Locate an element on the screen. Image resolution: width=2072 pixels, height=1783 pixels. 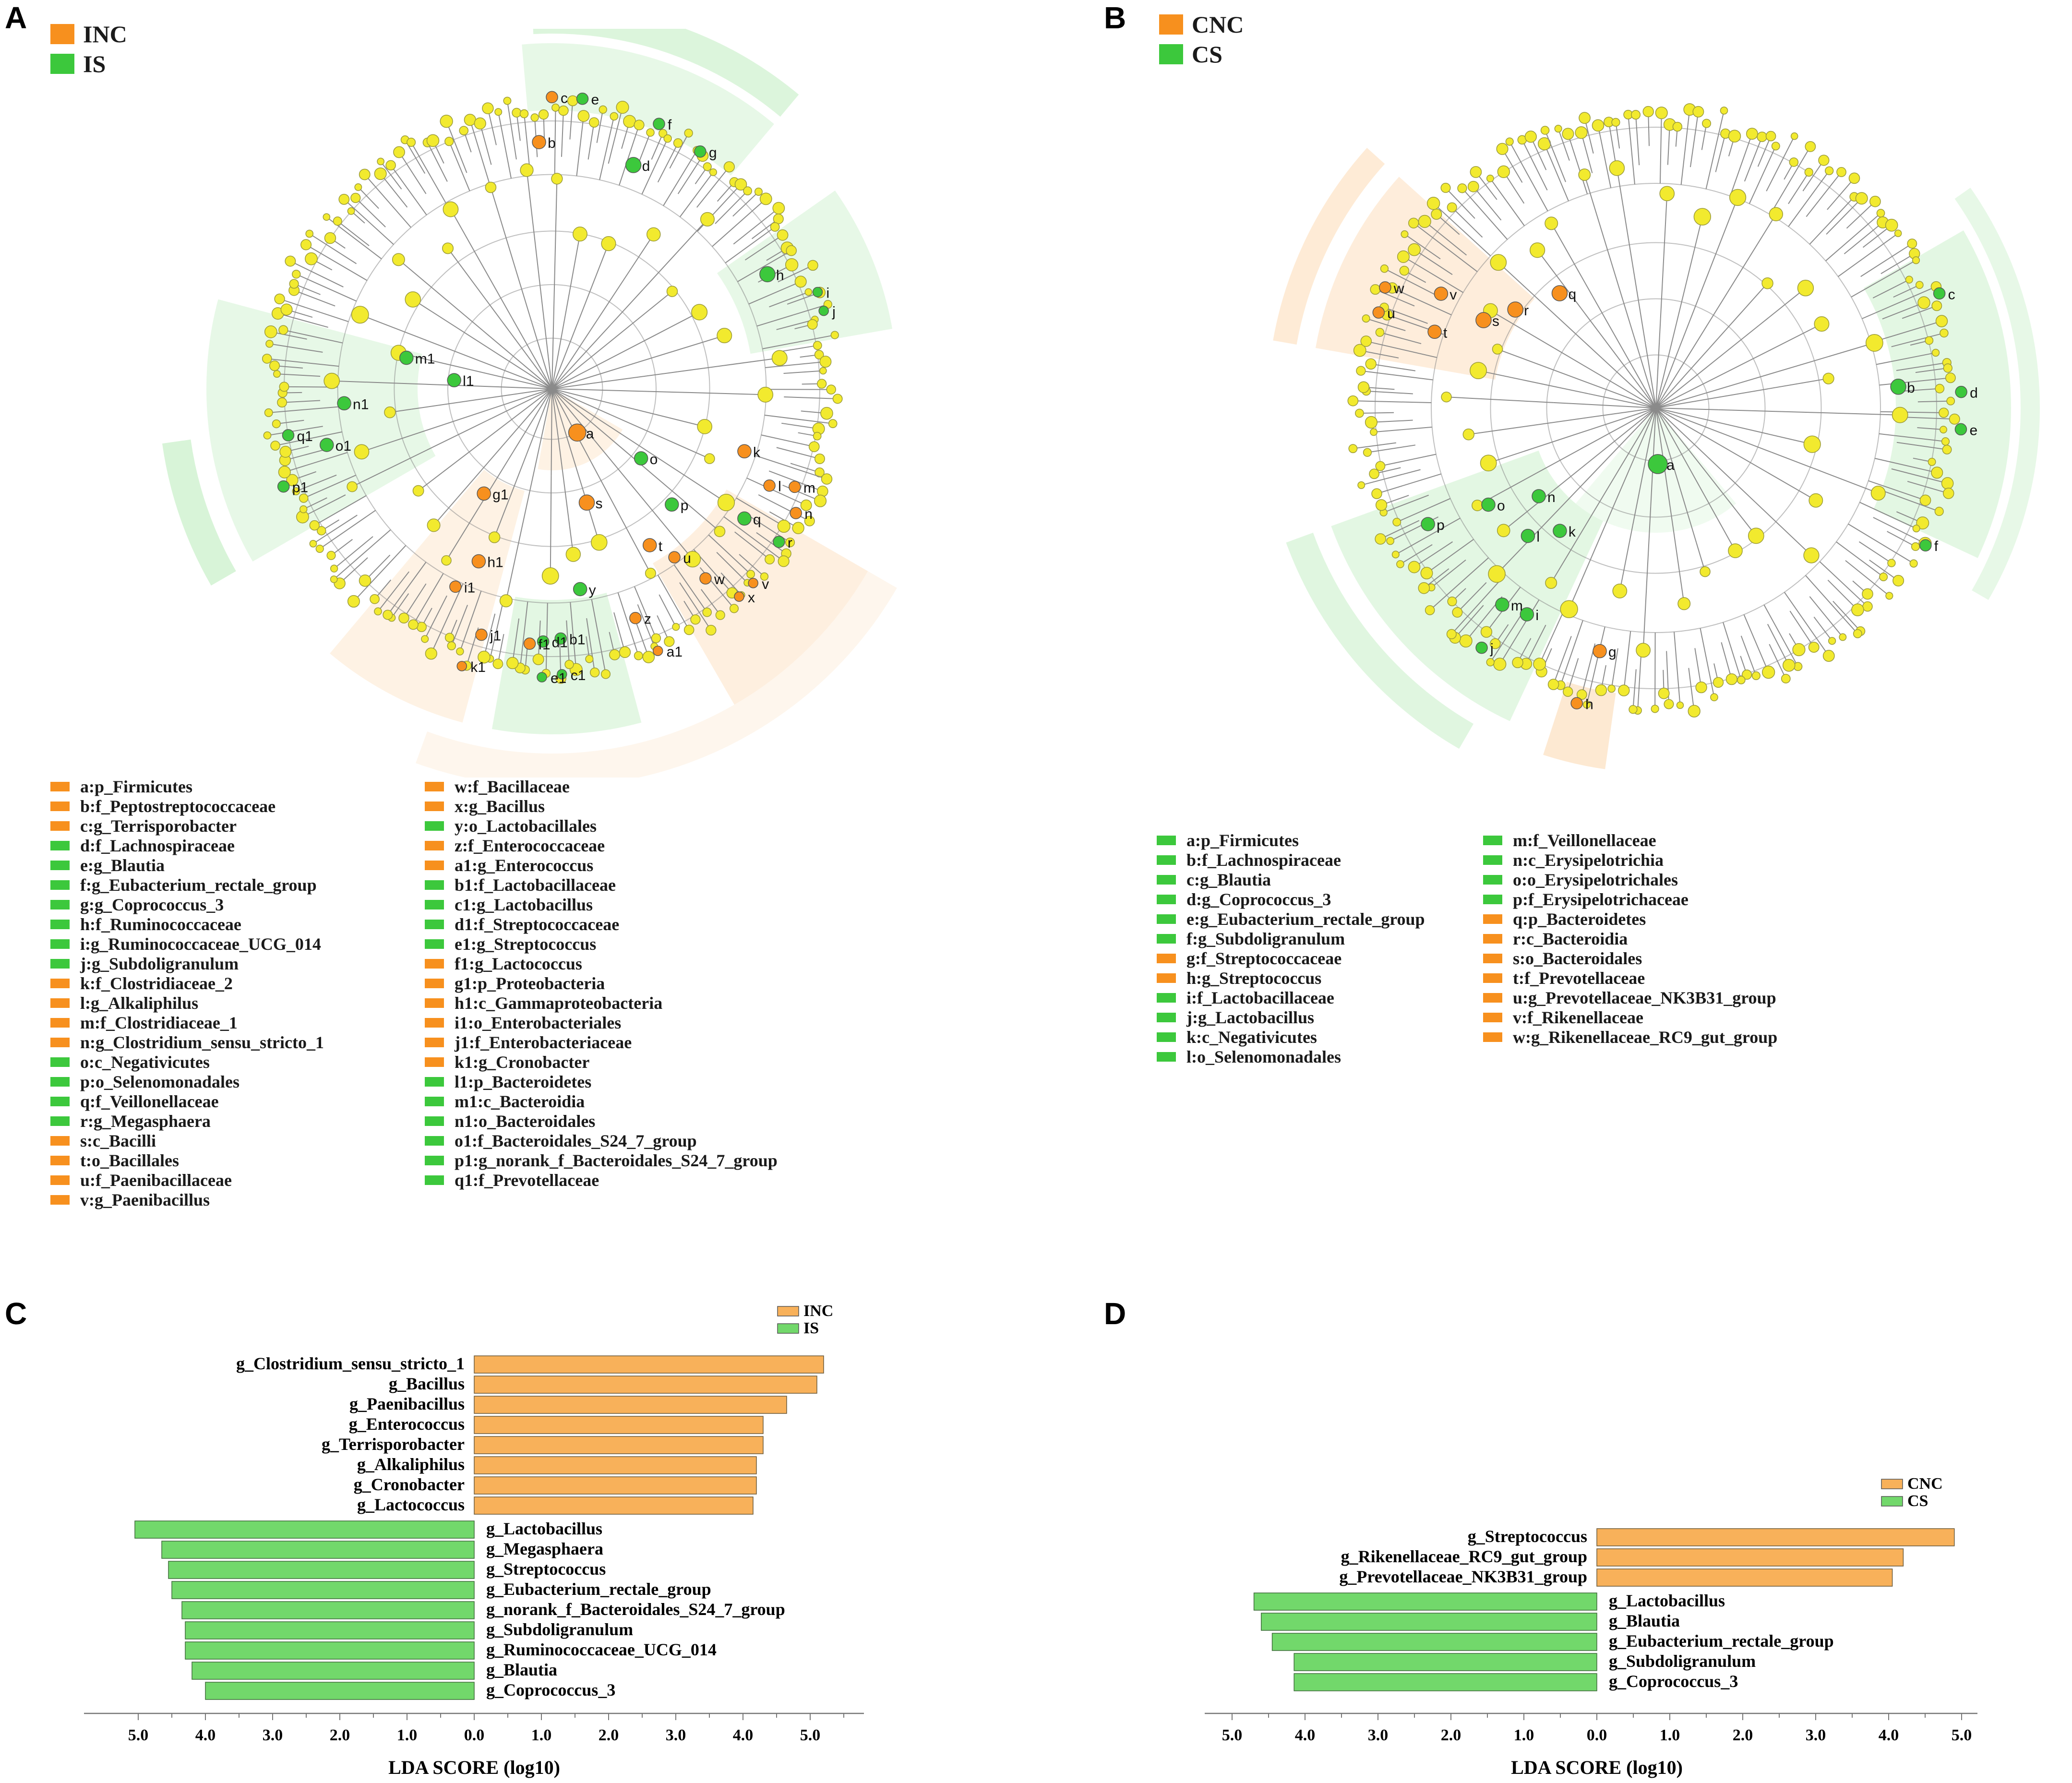
rank-ring is located at coordinates (1656, 408).